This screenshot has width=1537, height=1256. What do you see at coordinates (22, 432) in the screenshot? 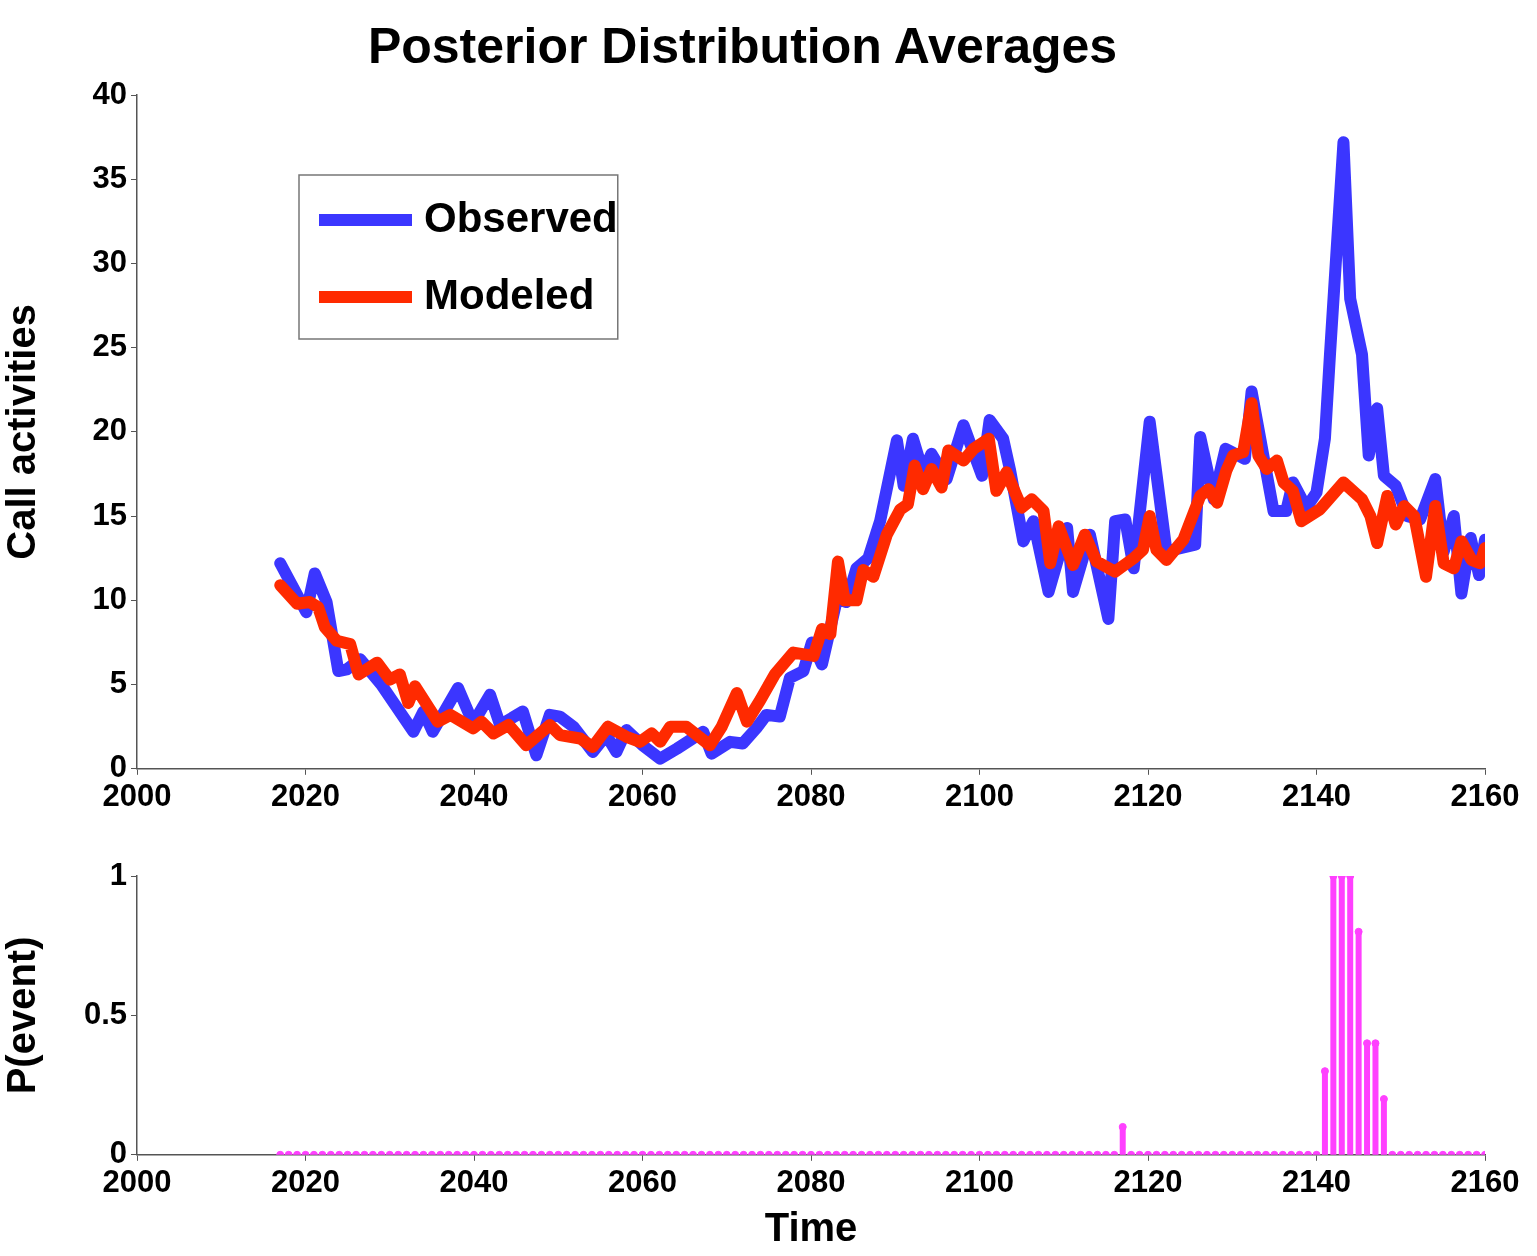
I see `y-axis-title: Call activities` at bounding box center [22, 432].